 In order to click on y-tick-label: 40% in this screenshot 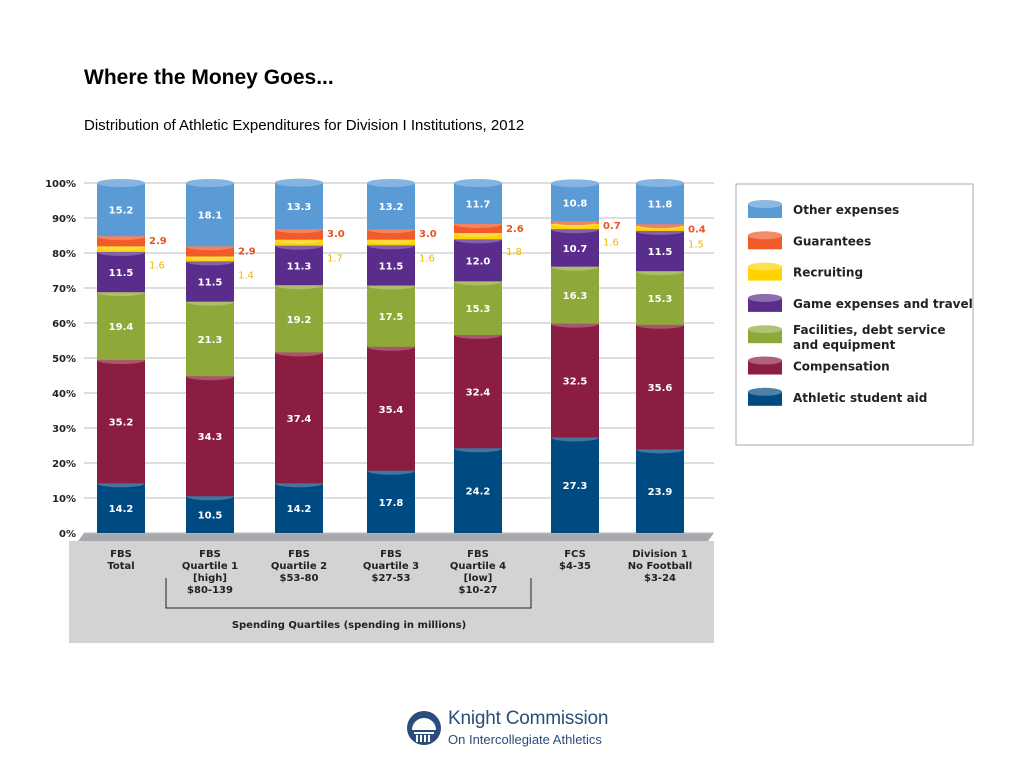, I will do `click(64, 394)`.